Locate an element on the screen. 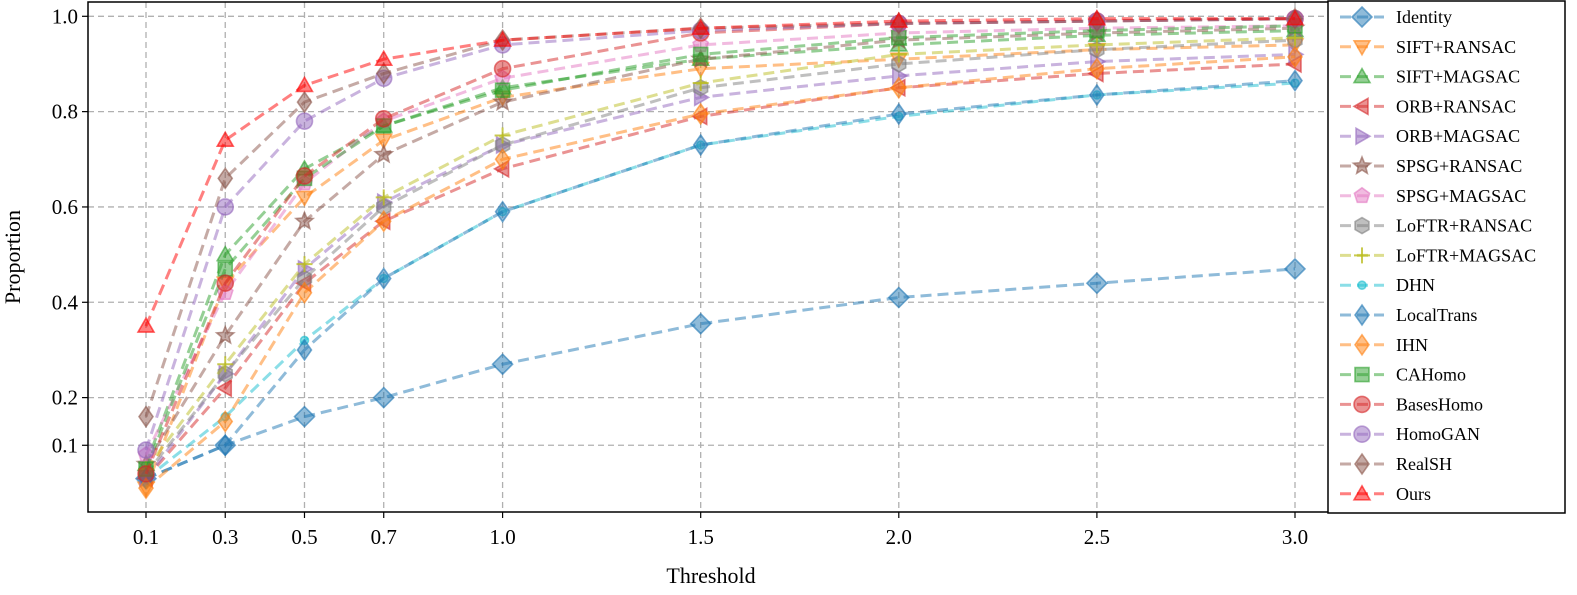 The height and width of the screenshot is (595, 1577). x-tick-label: 0.1 is located at coordinates (146, 537).